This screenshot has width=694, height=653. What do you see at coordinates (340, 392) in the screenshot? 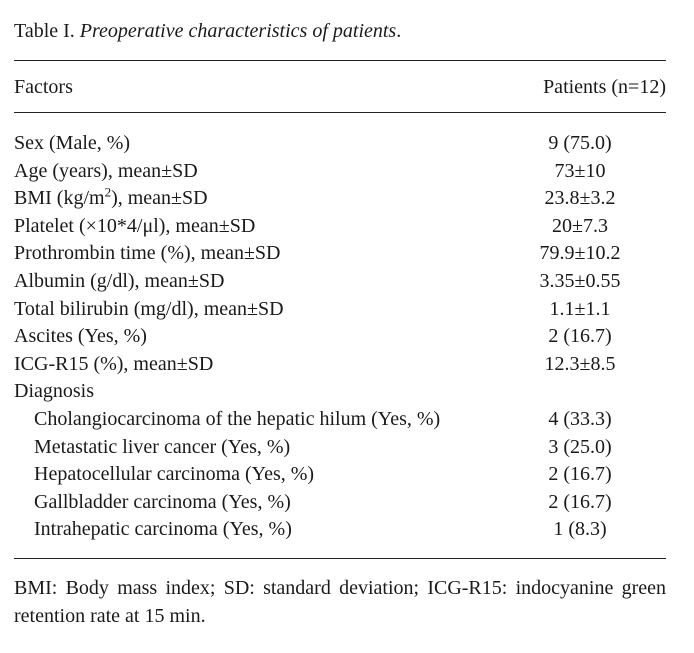
I see `table-row-group-heading: Diagnosis` at bounding box center [340, 392].